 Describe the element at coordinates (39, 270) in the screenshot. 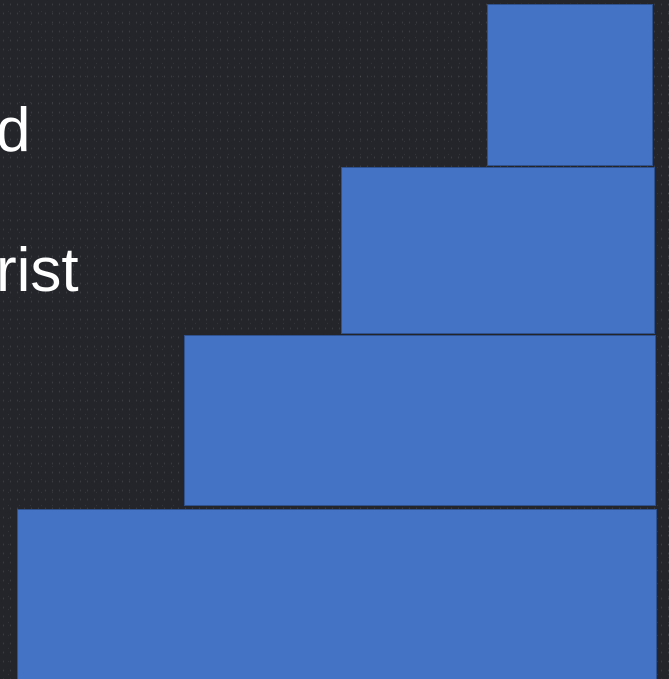

I see `slide-text-line-2: rist` at that location.